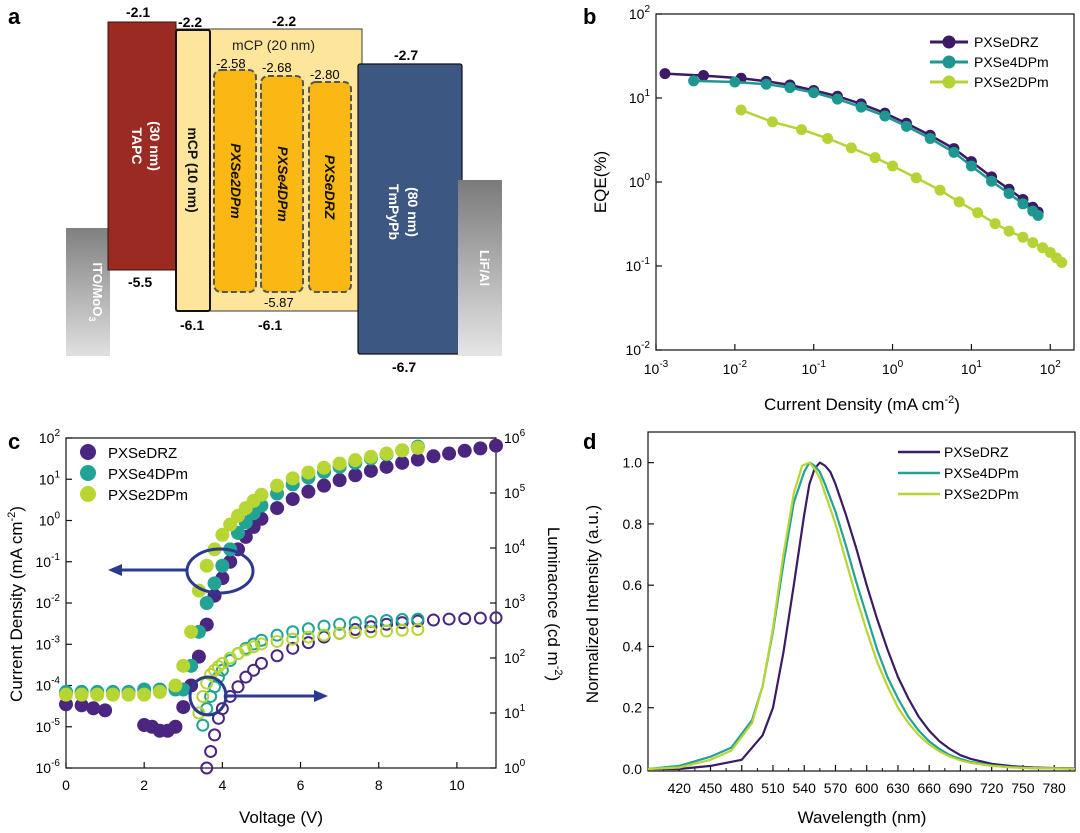  Describe the element at coordinates (647, 9) in the screenshot. I see `y-tick-label-b-exp: 2` at that location.